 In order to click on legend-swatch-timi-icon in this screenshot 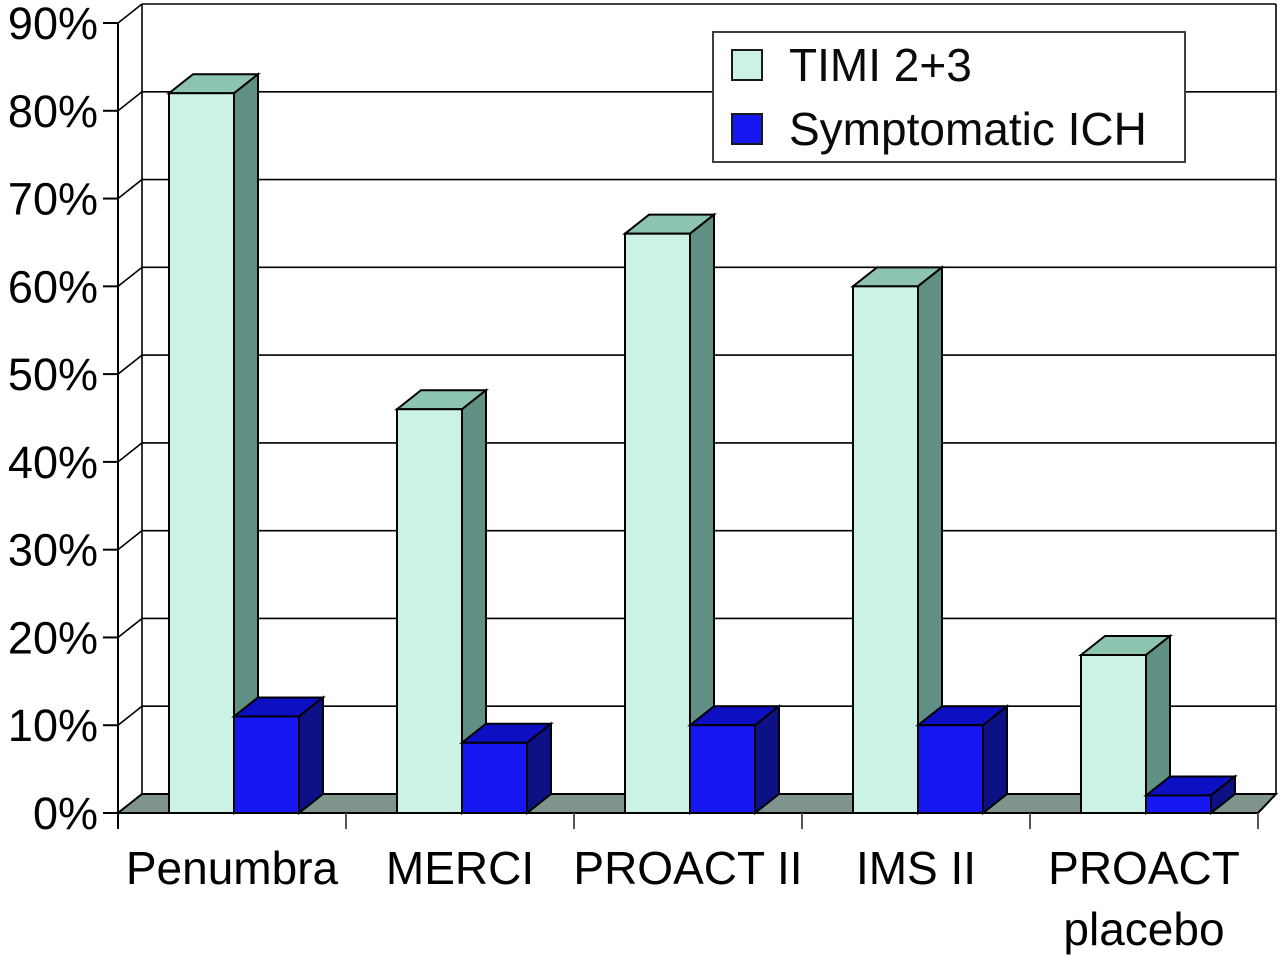, I will do `click(747, 65)`.